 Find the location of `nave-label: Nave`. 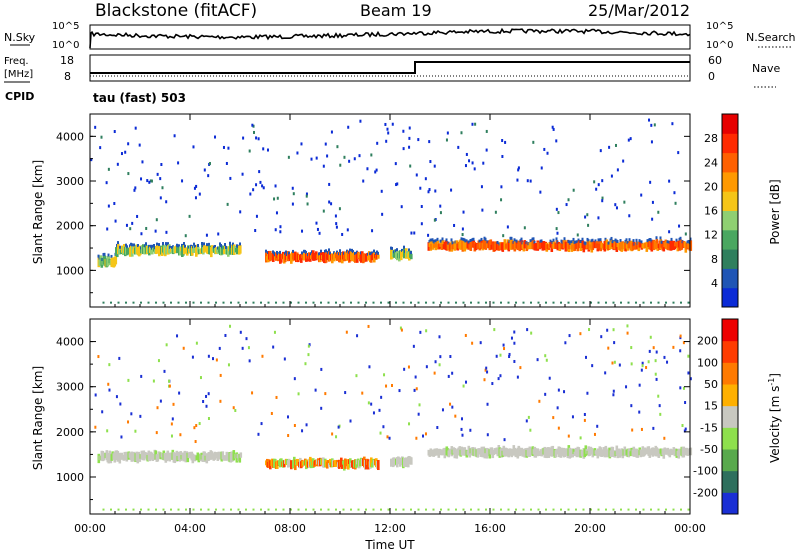

nave-label: Nave is located at coordinates (766, 68).